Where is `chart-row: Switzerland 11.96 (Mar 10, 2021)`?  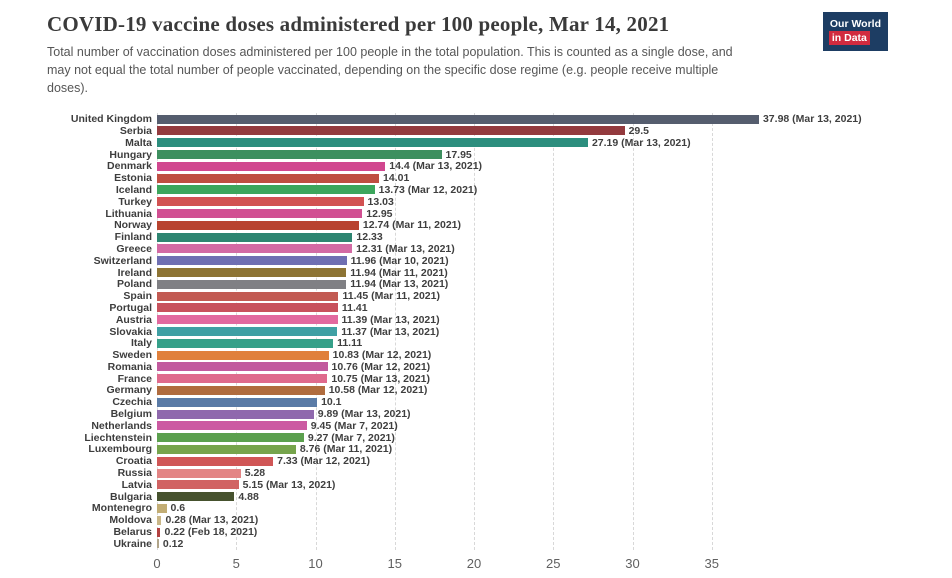 chart-row: Switzerland 11.96 (Mar 10, 2021) is located at coordinates (497, 261).